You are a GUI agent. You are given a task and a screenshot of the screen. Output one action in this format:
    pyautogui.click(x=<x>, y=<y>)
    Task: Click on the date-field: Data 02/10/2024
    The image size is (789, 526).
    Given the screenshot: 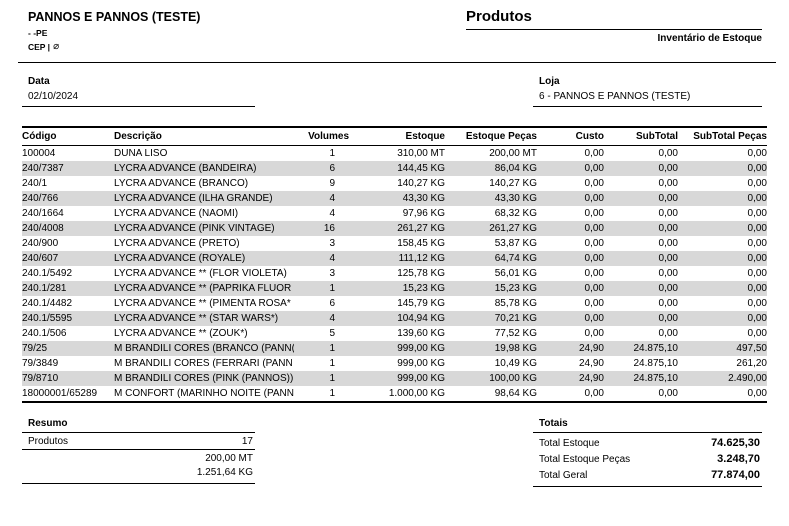 What is the action you would take?
    pyautogui.click(x=138, y=91)
    